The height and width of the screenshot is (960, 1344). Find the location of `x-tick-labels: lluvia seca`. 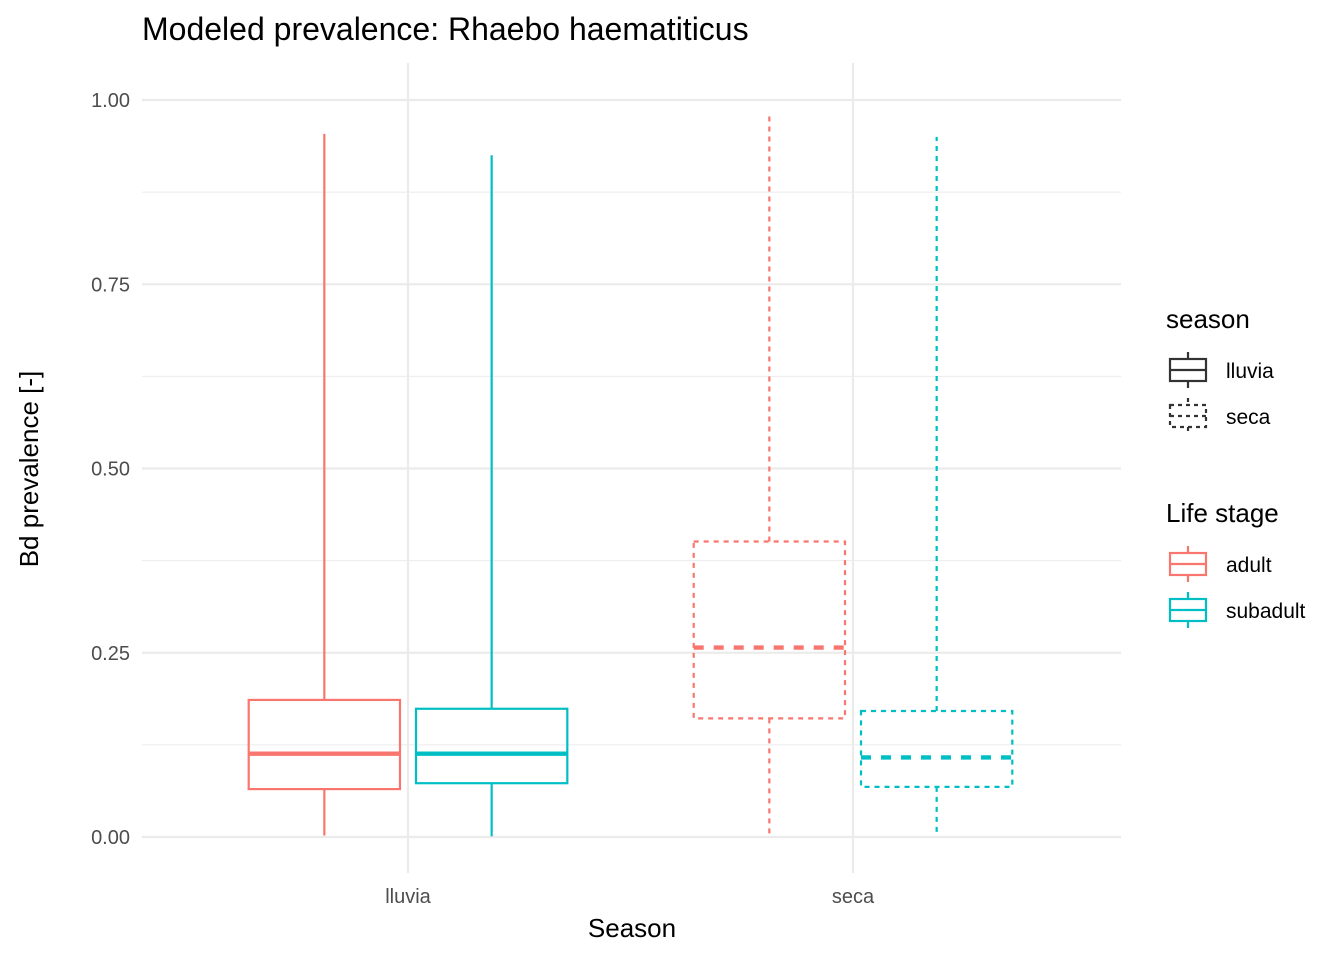

x-tick-labels: lluvia seca is located at coordinates (630, 897).